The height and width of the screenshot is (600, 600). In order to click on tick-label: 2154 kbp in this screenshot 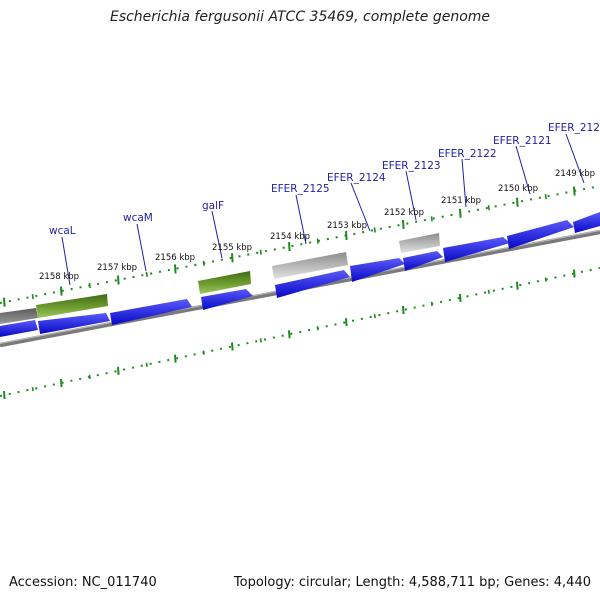, I will do `click(290, 237)`.